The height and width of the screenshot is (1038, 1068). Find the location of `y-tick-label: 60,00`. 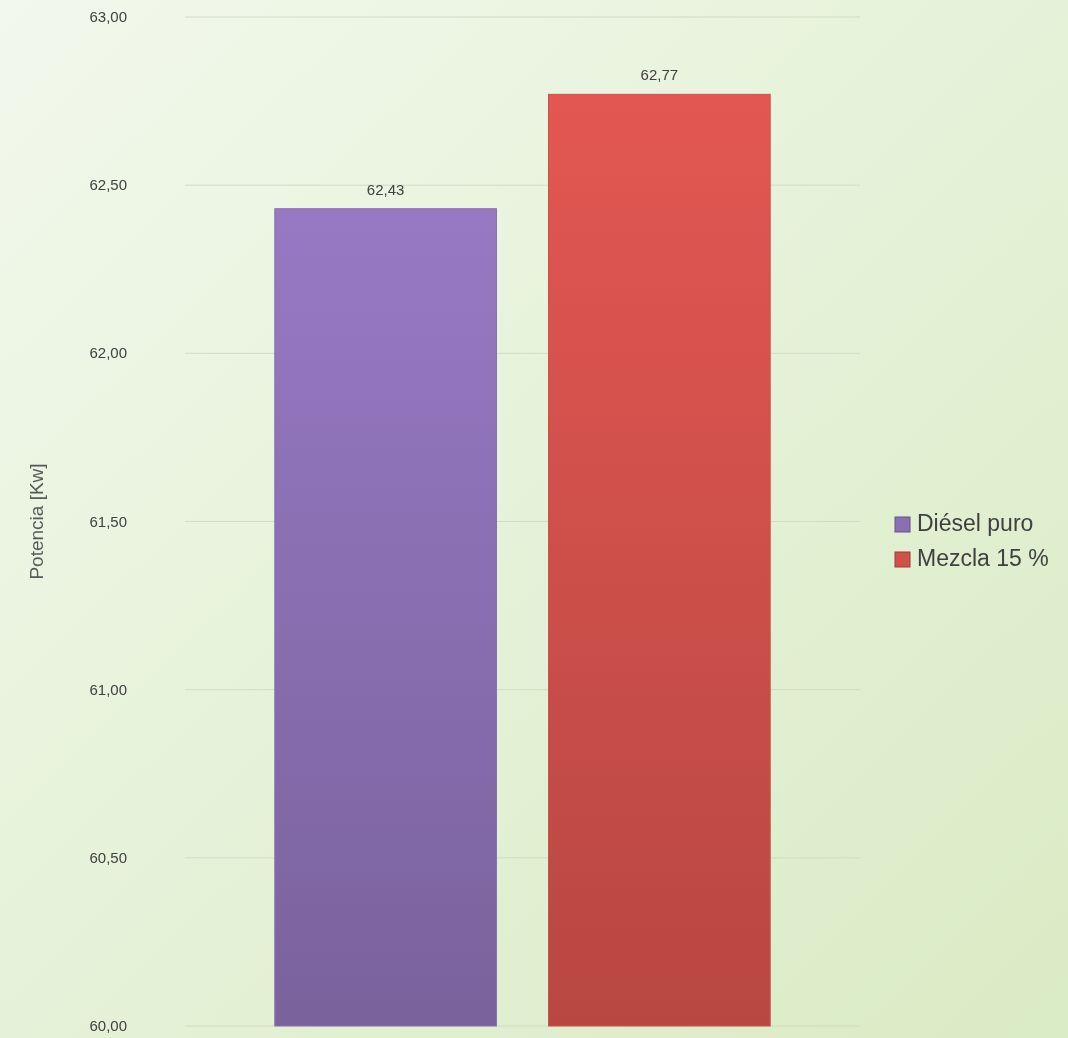

y-tick-label: 60,00 is located at coordinates (108, 1025).